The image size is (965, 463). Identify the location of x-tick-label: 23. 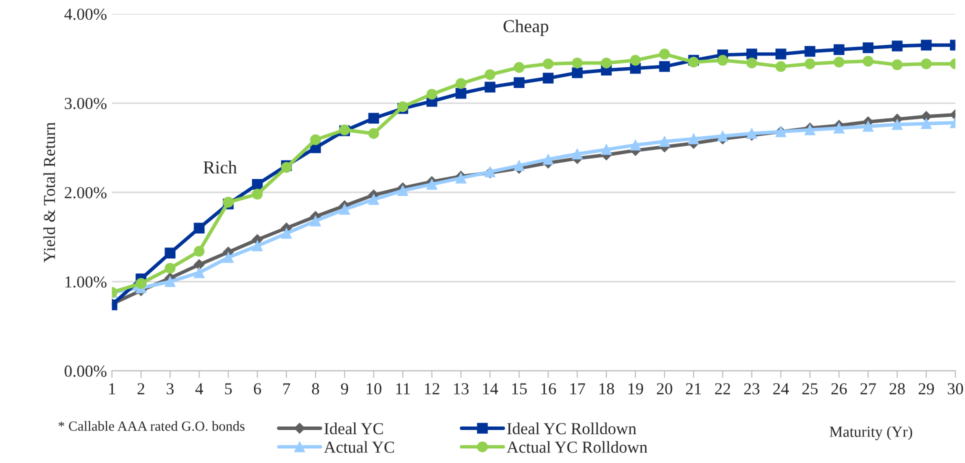
(752, 388).